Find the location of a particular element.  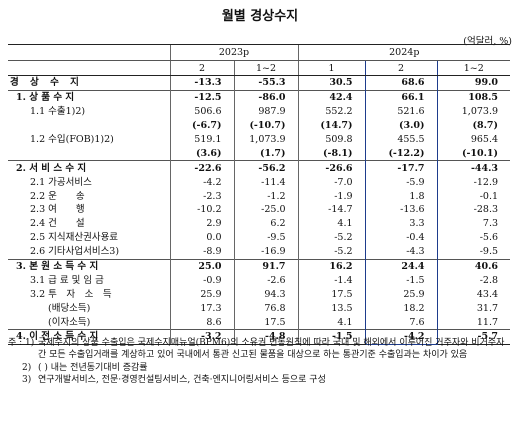

cell-value: 40.6 is located at coordinates (473, 266).